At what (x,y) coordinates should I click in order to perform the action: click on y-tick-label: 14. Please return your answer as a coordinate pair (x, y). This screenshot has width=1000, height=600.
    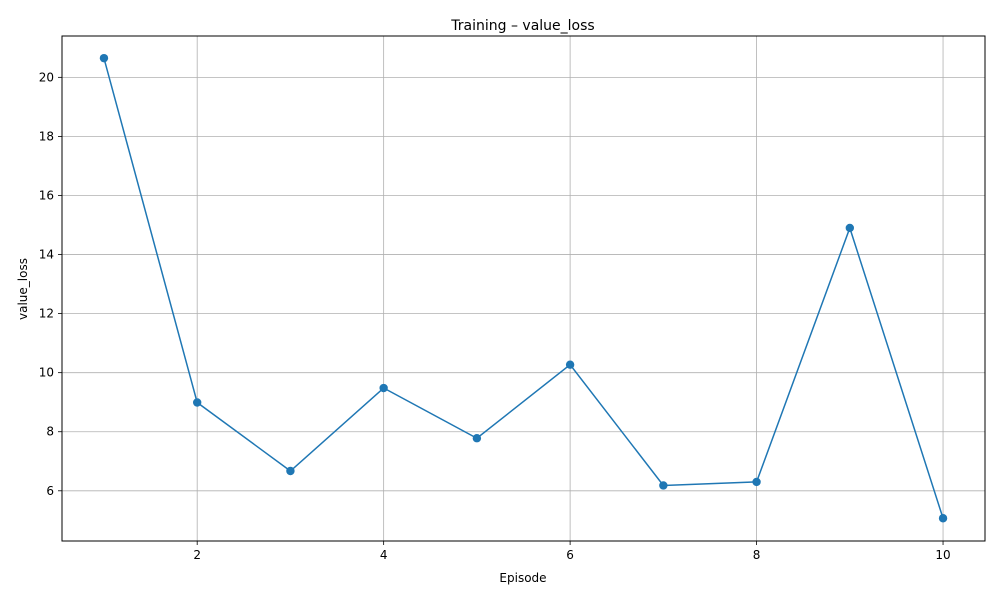
    Looking at the image, I should click on (46, 255).